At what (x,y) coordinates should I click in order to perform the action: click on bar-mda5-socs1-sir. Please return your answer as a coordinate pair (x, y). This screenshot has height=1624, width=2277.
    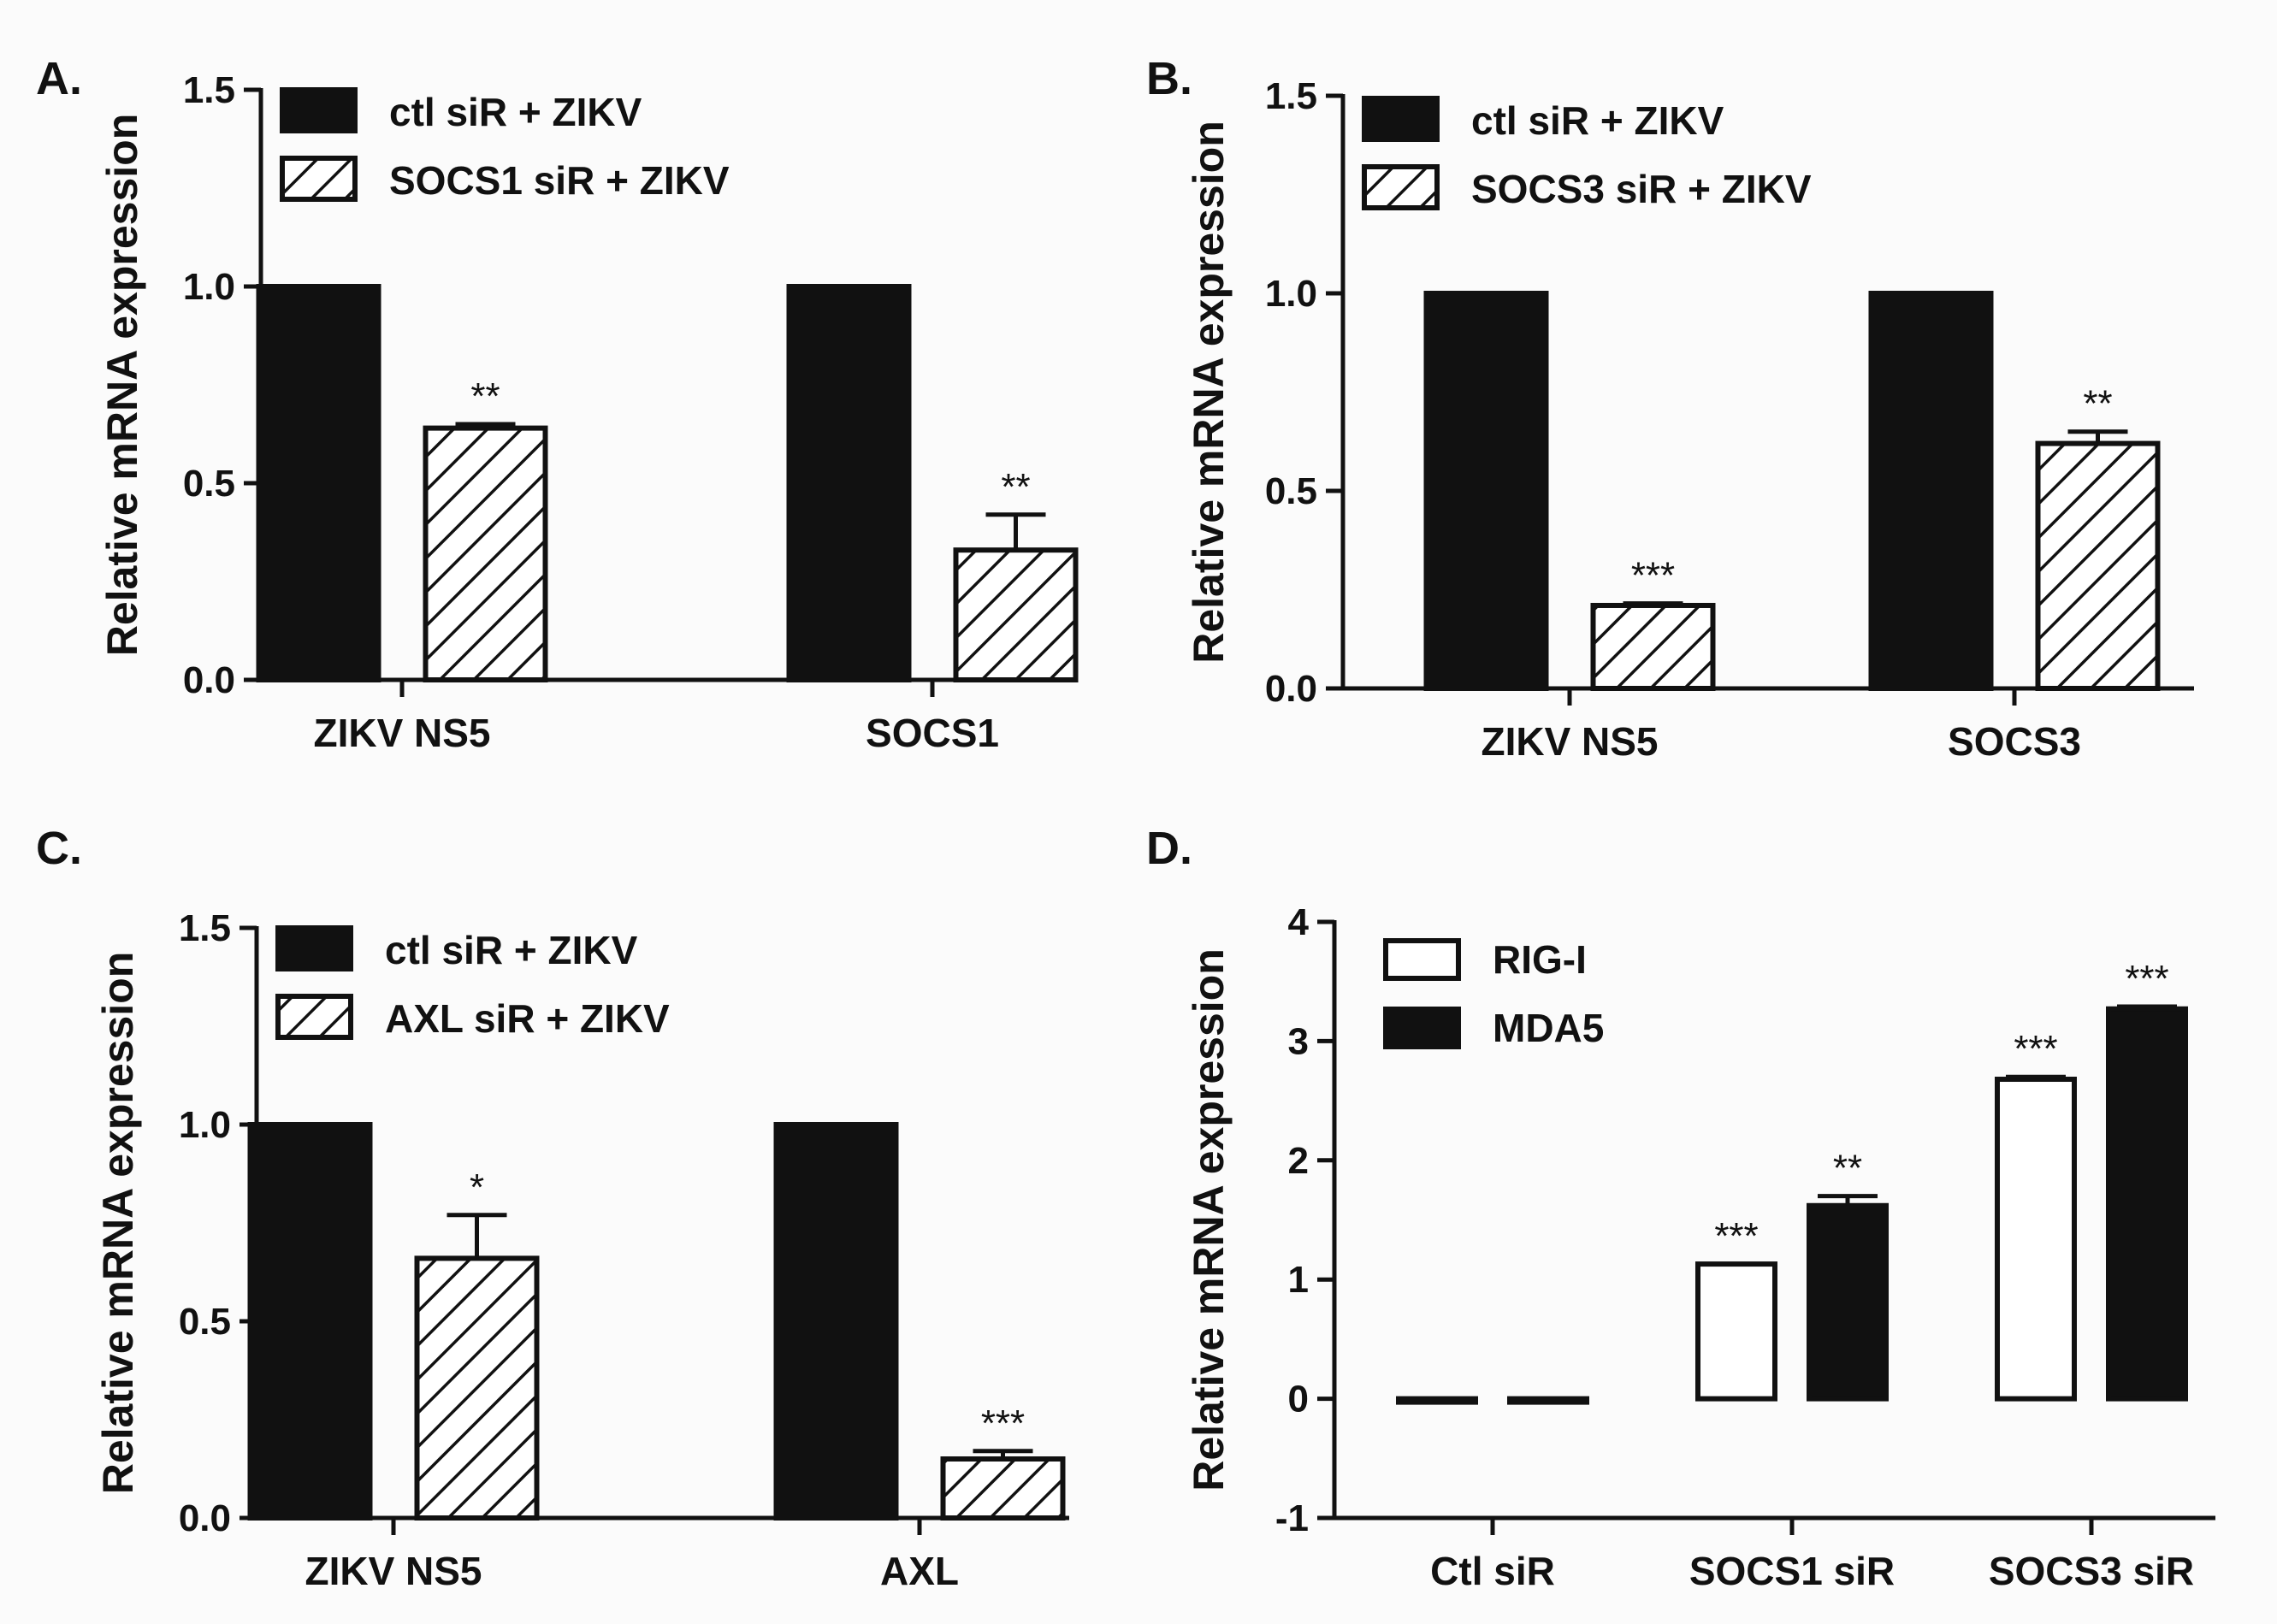
    Looking at the image, I should click on (1848, 1302).